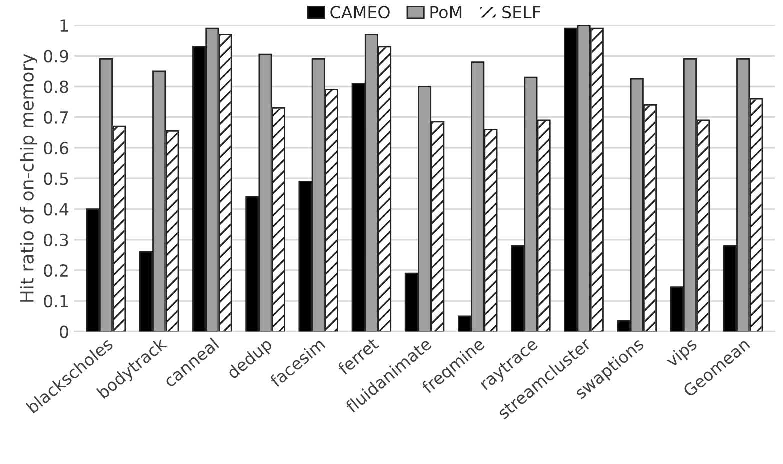  What do you see at coordinates (521, 12) in the screenshot?
I see `legend-label: SELF` at bounding box center [521, 12].